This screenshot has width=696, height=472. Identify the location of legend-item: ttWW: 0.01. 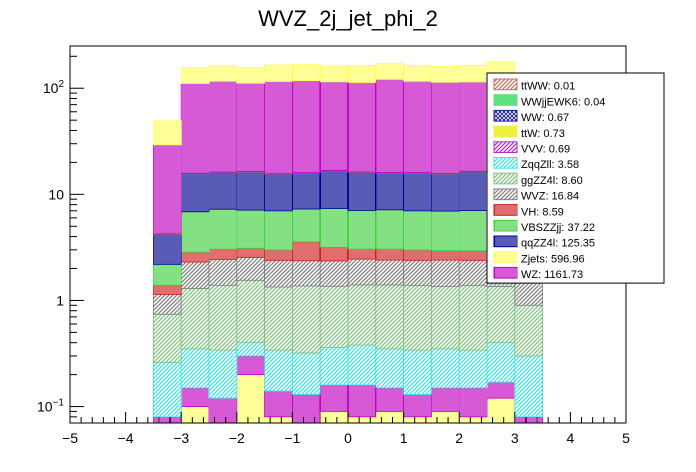
(534, 85).